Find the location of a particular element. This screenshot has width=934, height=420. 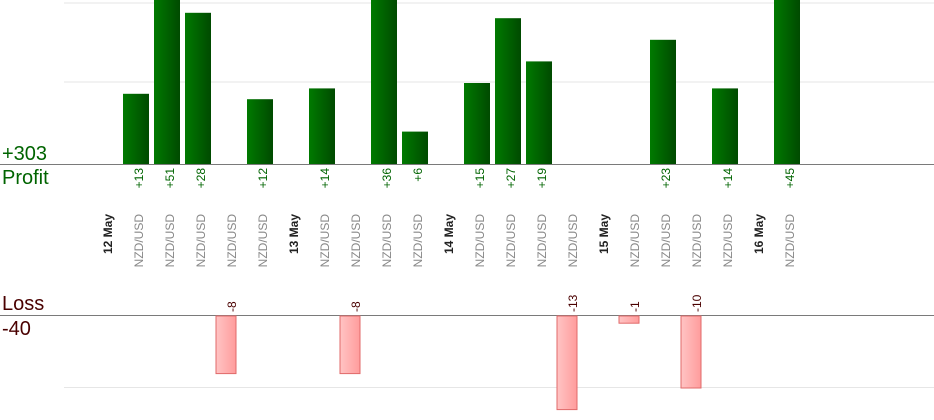

profit-total: +303 is located at coordinates (25, 154).